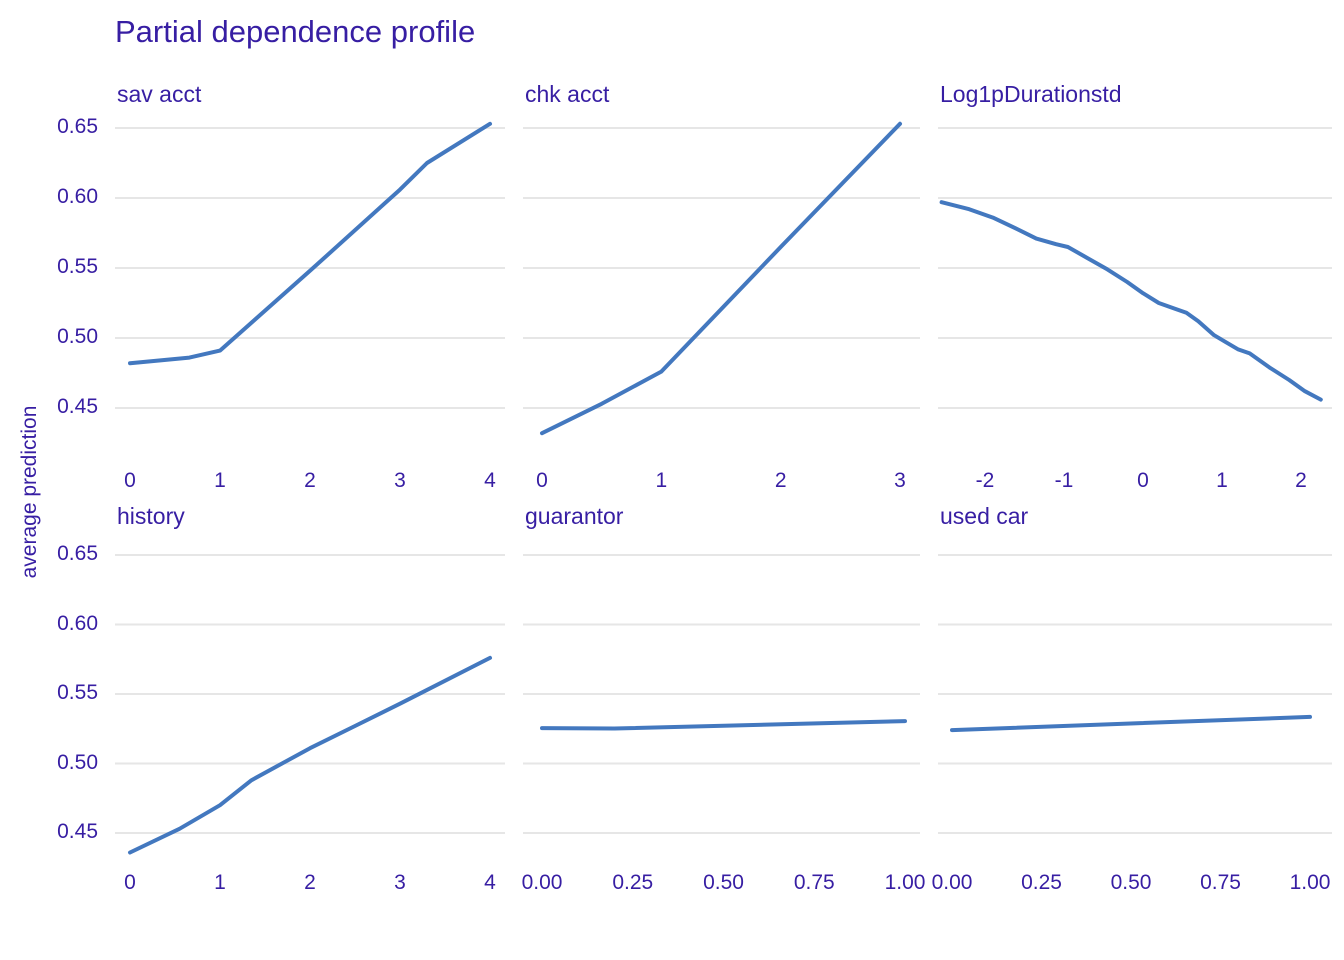 The width and height of the screenshot is (1344, 960). I want to click on x-axis-ticks-sav-acct: 0 1 2 3 4, so click(310, 479).